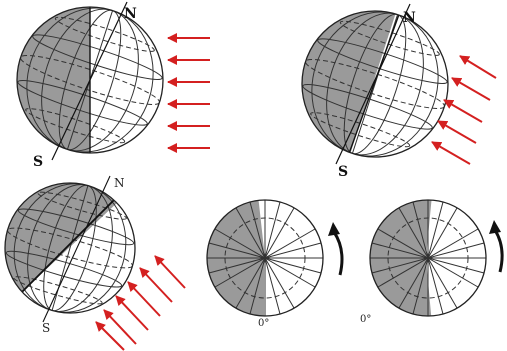  I want to click on polar-view-2: 0°, so click(432, 262).